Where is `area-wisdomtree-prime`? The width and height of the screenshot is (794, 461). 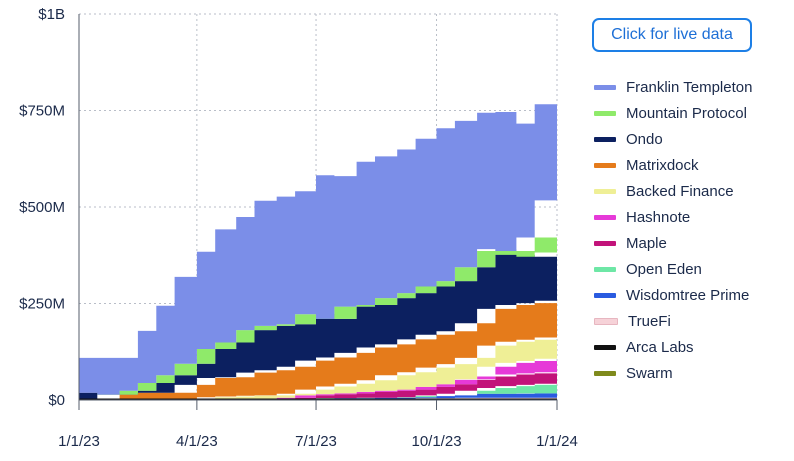
area-wisdomtree-prime is located at coordinates (318, 396).